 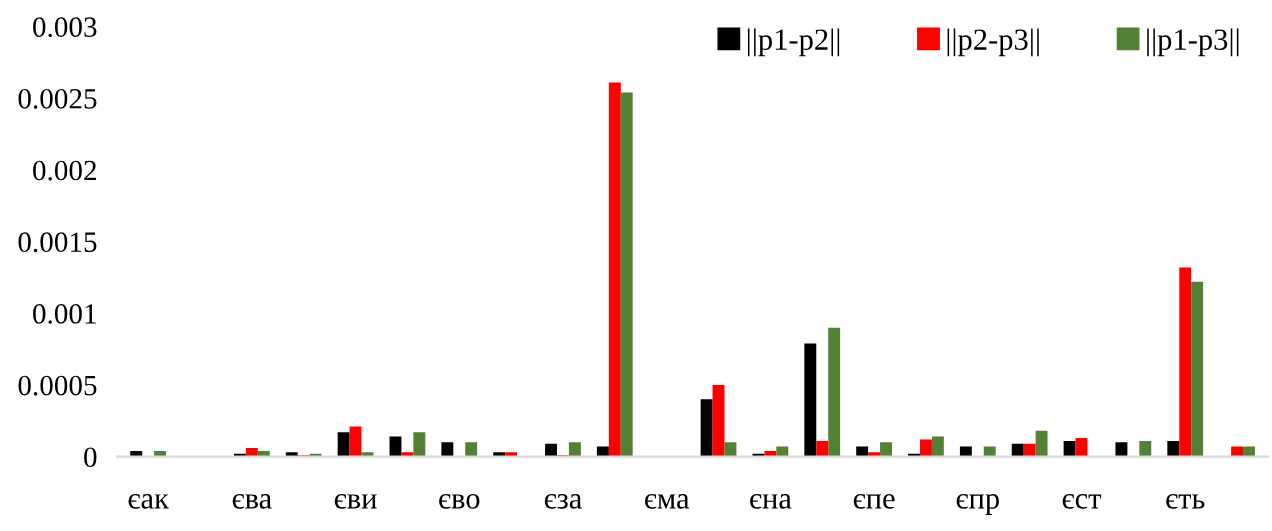 What do you see at coordinates (57, 98) in the screenshot?
I see `y-tick-label: 0.0025` at bounding box center [57, 98].